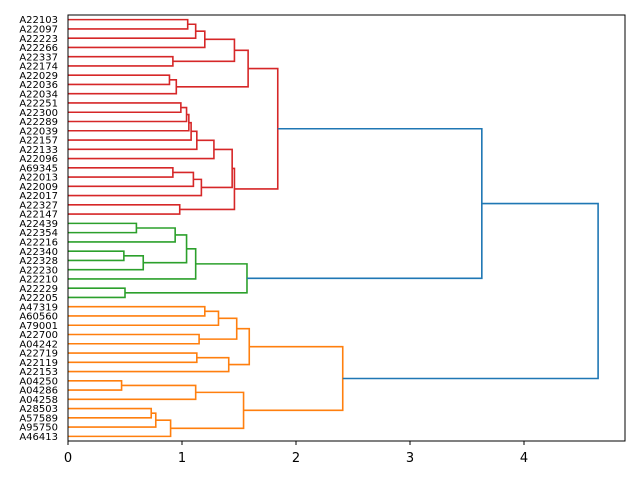 This screenshot has width=640, height=480. Describe the element at coordinates (38, 178) in the screenshot. I see `leaf-label: A22013` at that location.